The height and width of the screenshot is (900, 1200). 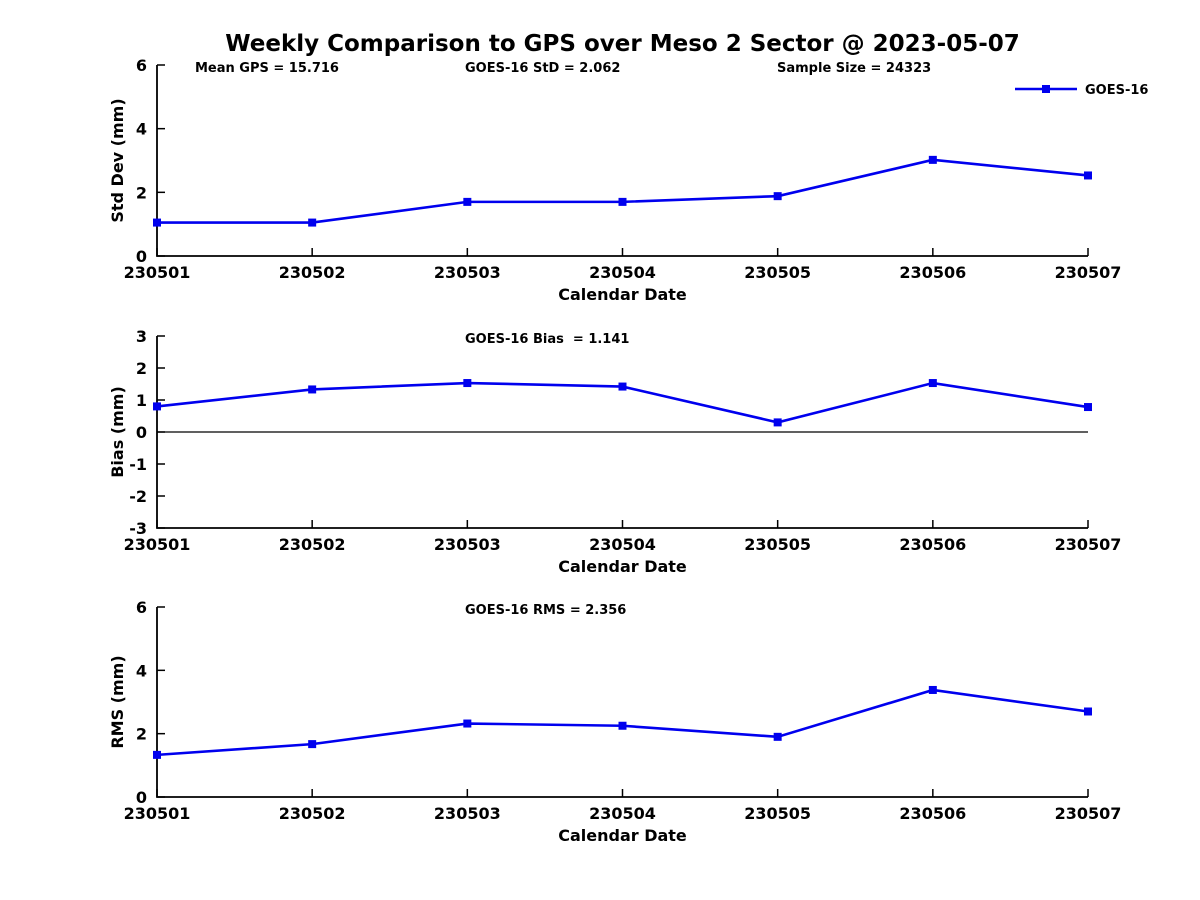 What do you see at coordinates (547, 339) in the screenshot?
I see `stat-annotation: GOES-16 Bias = 1.141` at bounding box center [547, 339].